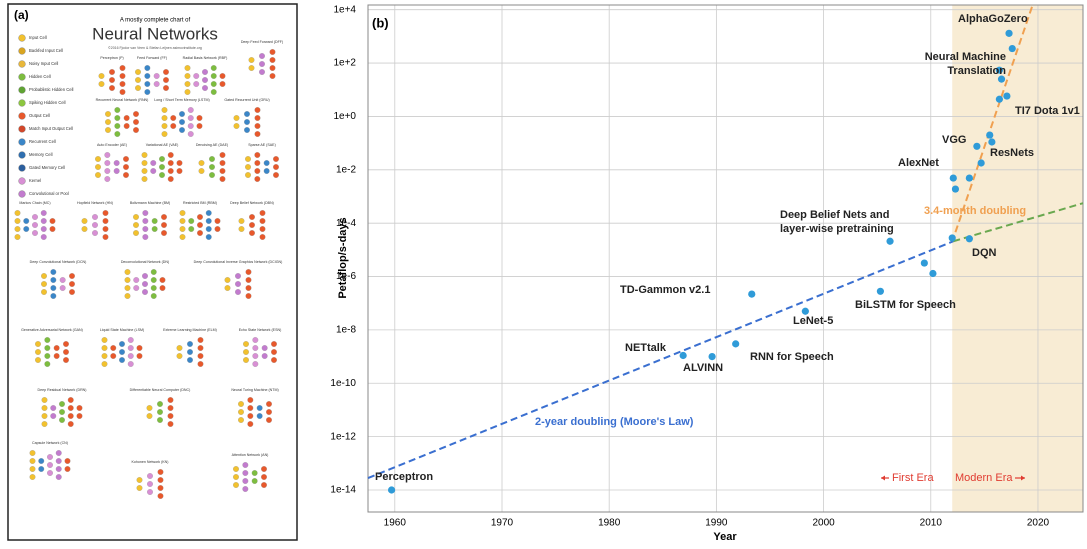  Describe the element at coordinates (646, 348) in the screenshot. I see `annotation: NETtalk` at that location.